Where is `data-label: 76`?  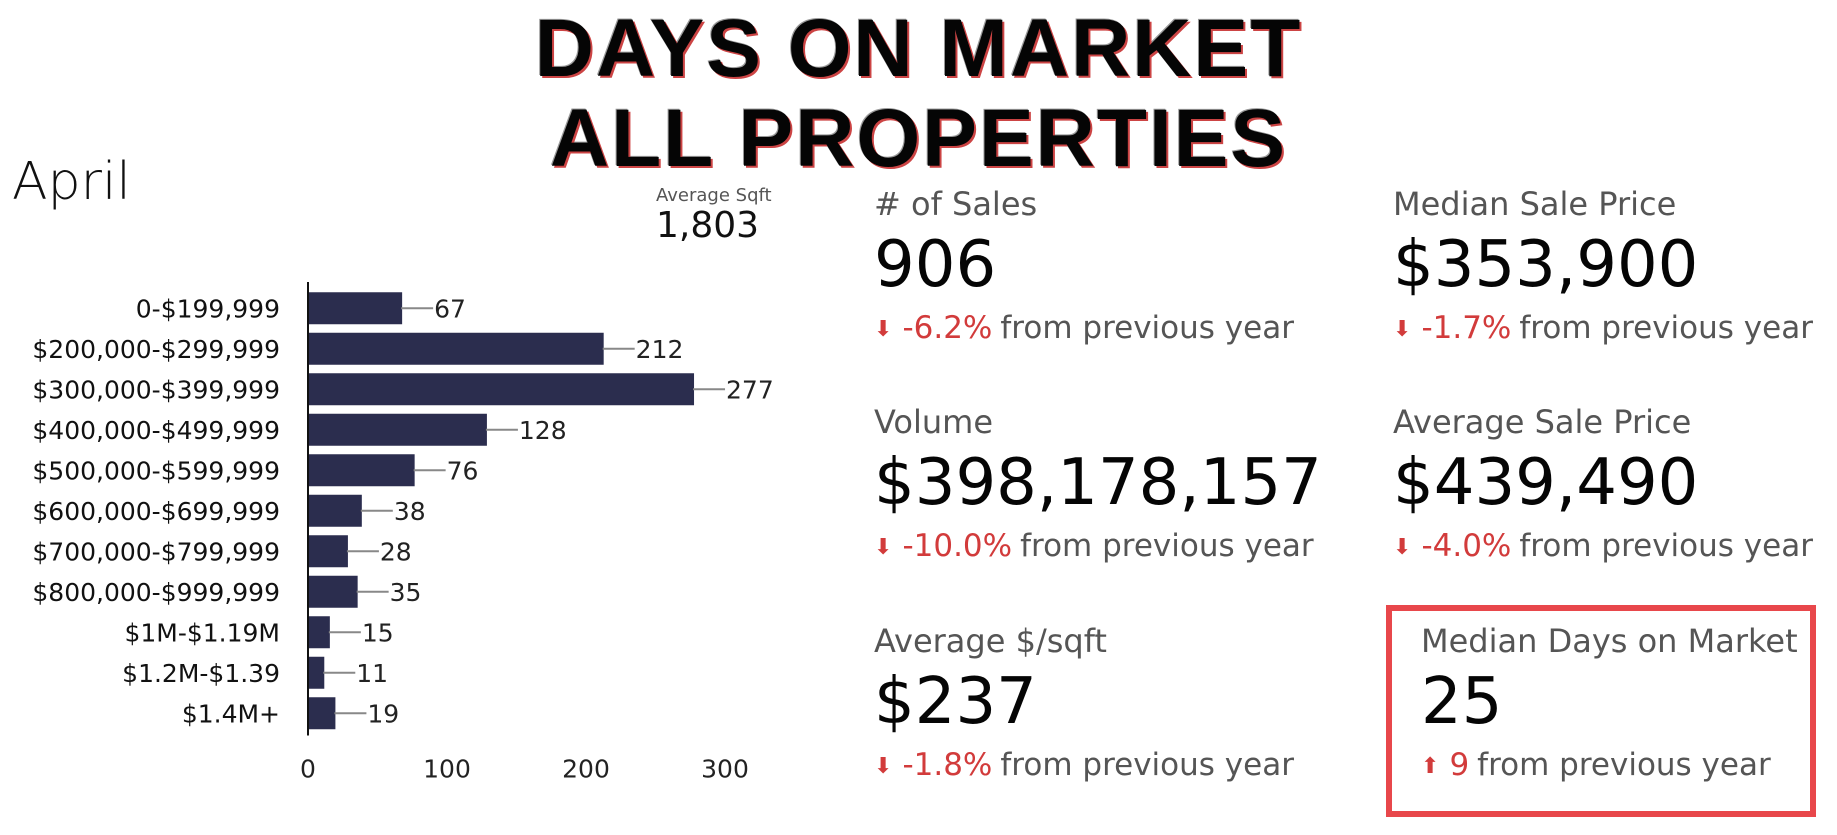 data-label: 76 is located at coordinates (463, 470).